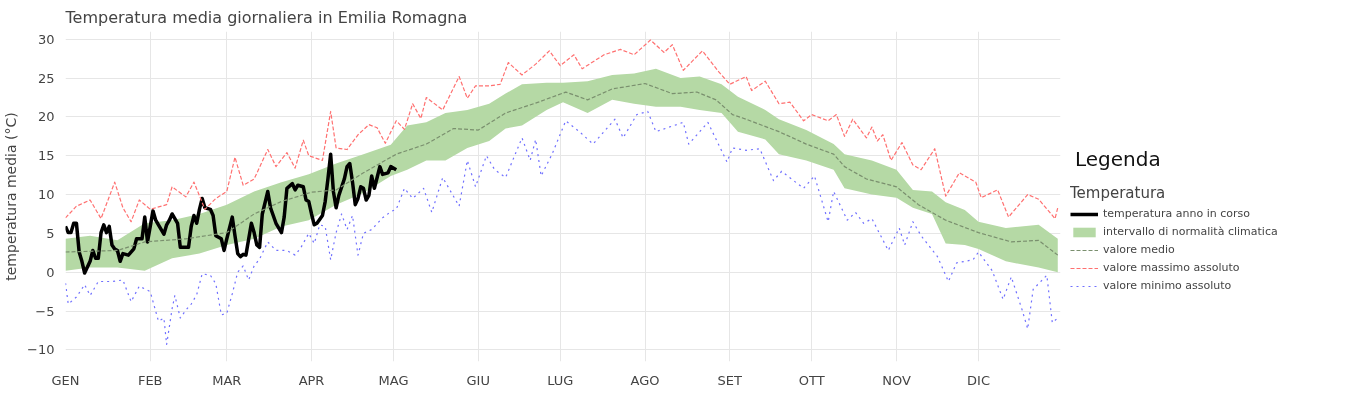 The width and height of the screenshot is (1362, 407). I want to click on x-tick-label: LUG, so click(560, 380).